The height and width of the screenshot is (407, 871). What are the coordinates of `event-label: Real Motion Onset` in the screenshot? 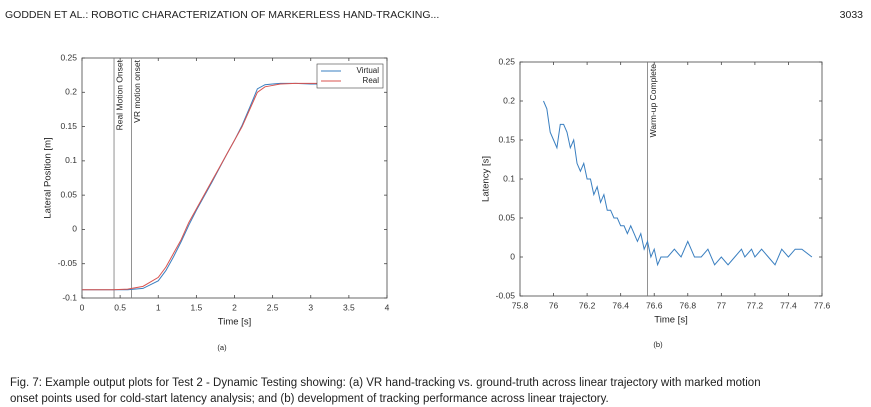 It's located at (119, 94).